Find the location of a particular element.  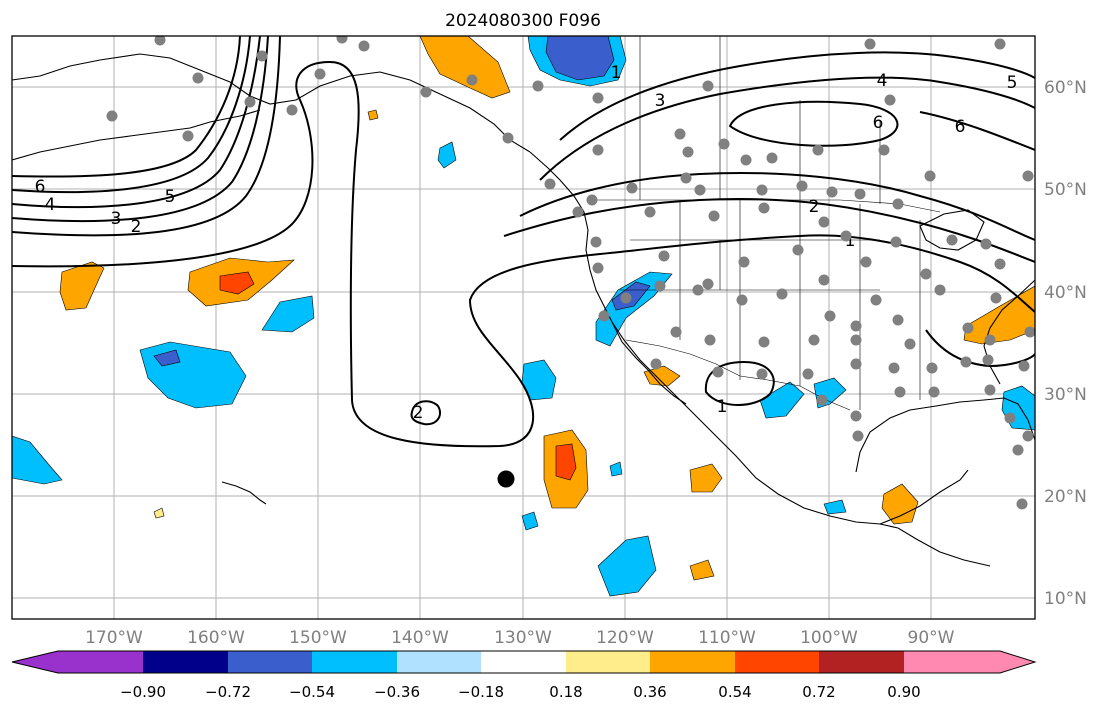

contour-6-east is located at coordinates (977, 131).